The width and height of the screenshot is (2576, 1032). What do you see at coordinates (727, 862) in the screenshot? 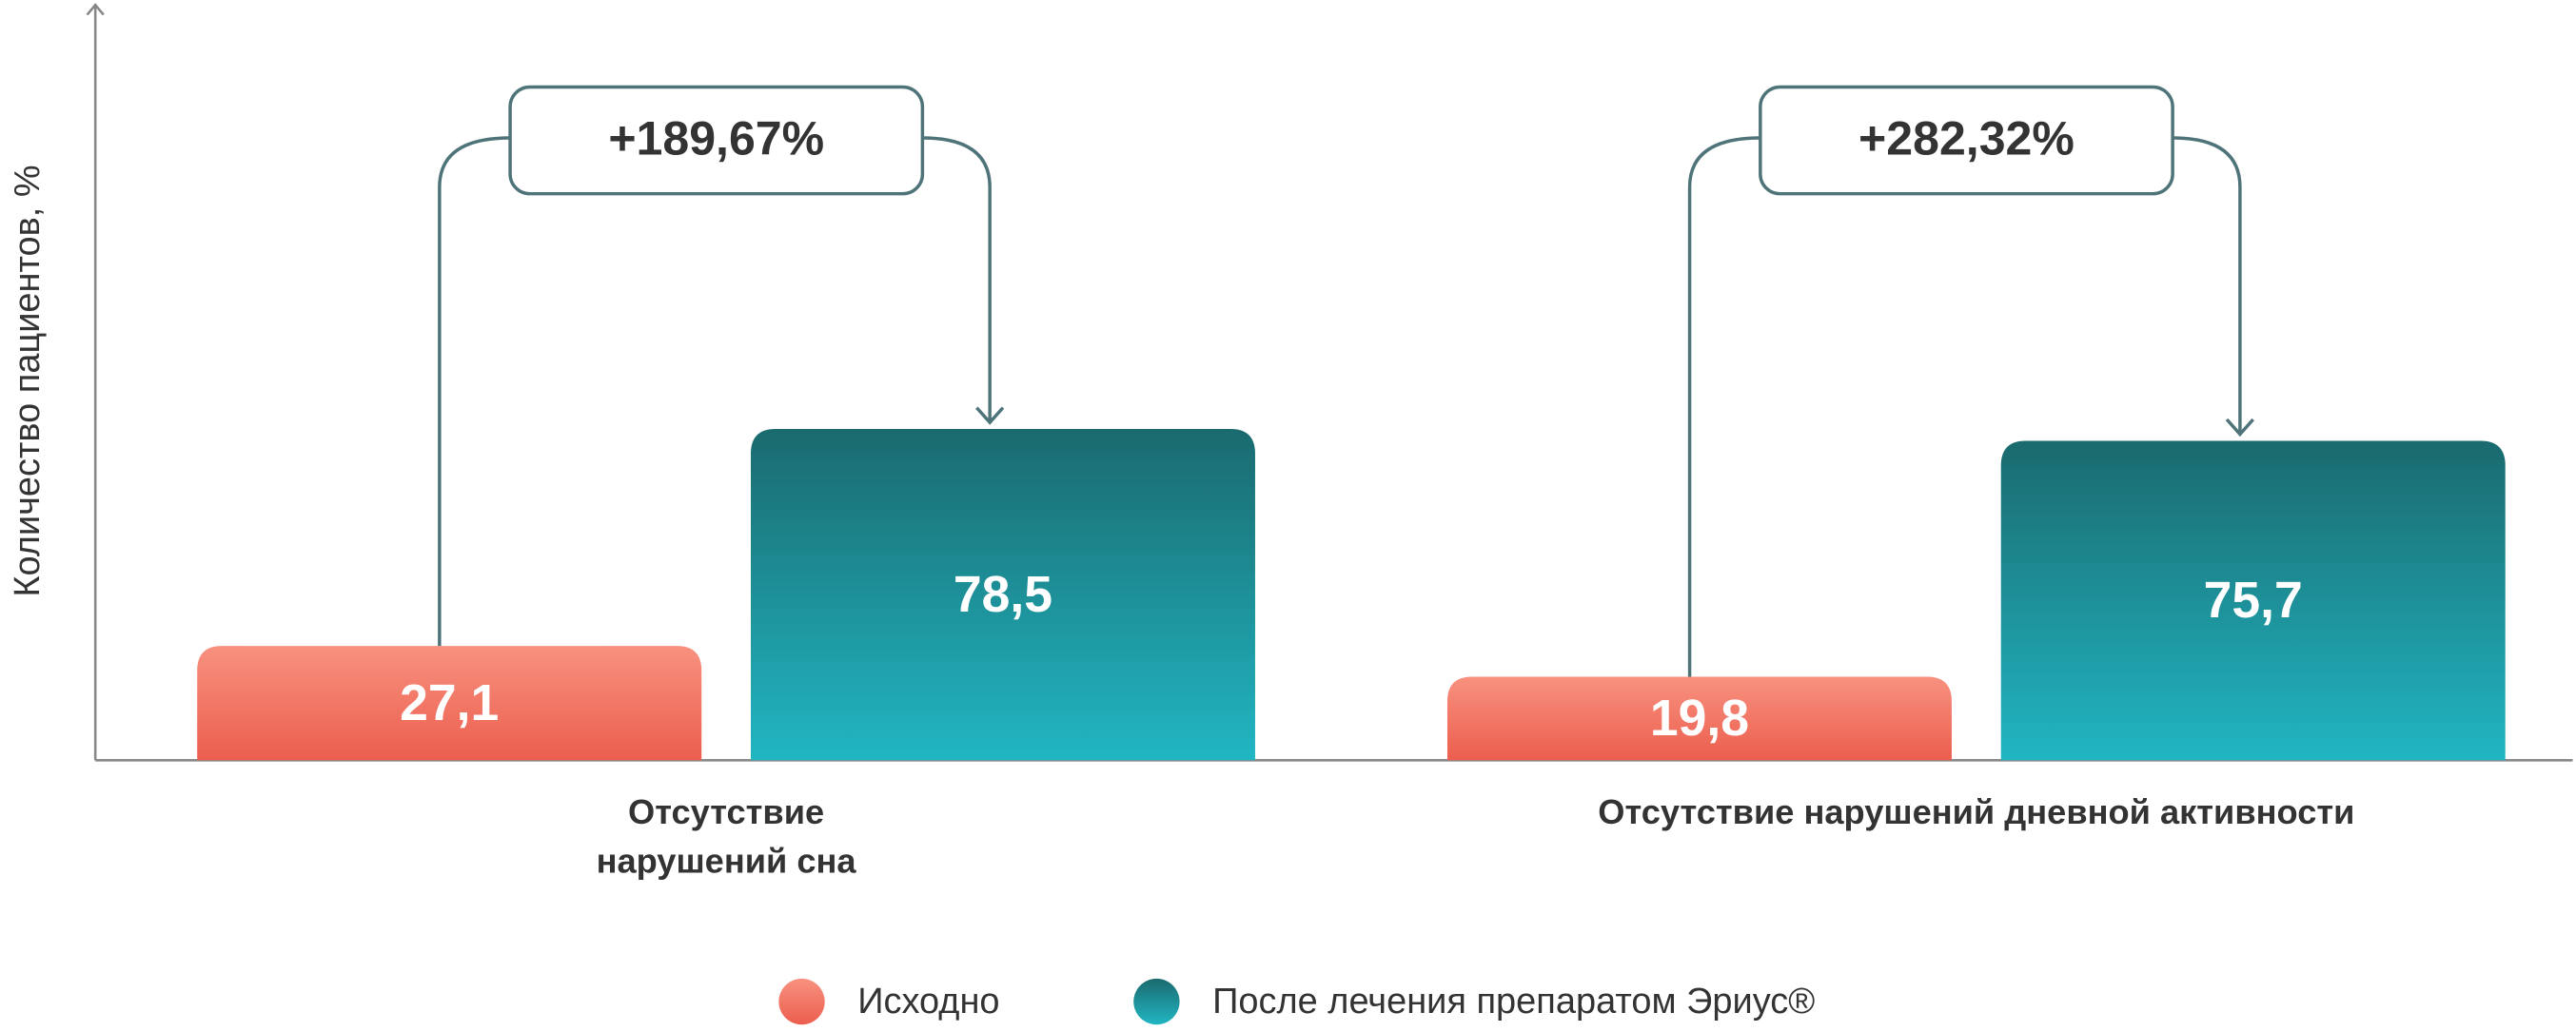
I see `x-tick-label: нарушений сна` at bounding box center [727, 862].